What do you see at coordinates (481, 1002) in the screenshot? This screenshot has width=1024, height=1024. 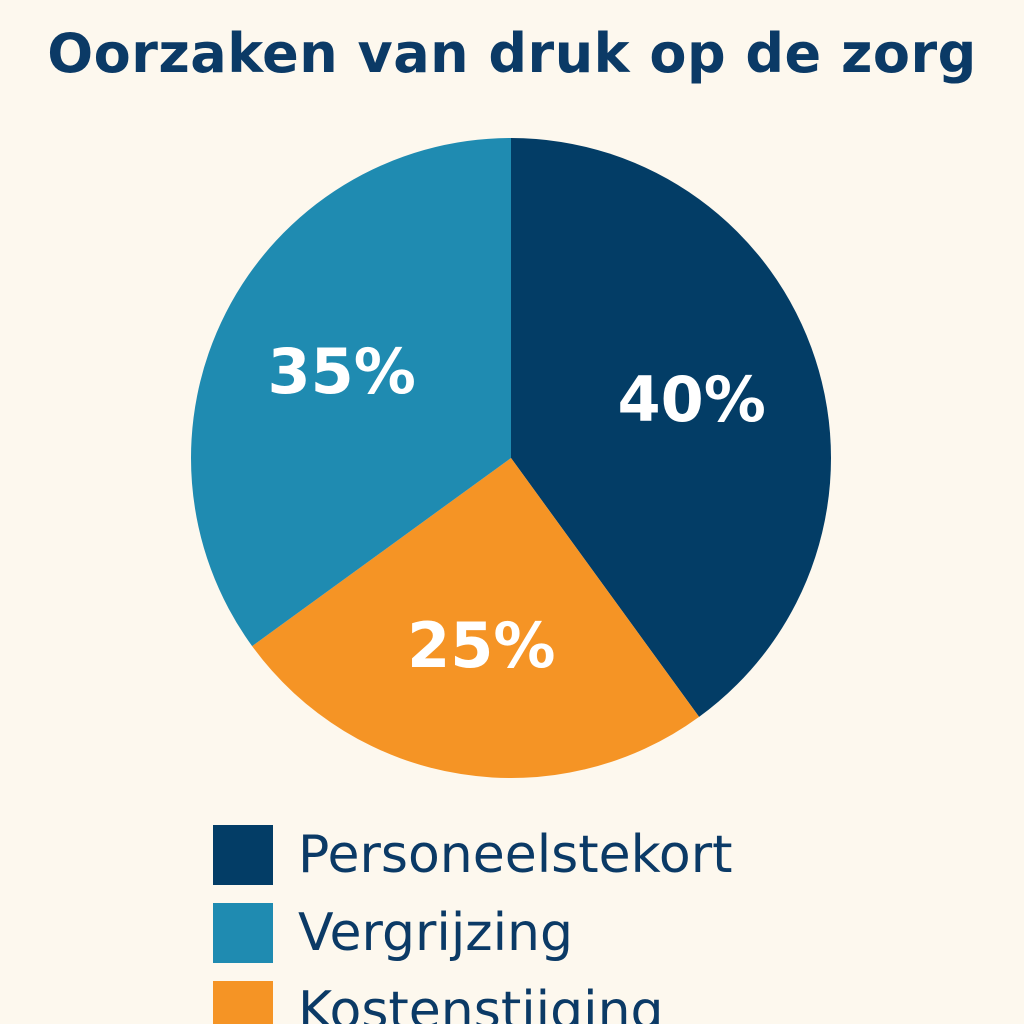 I see `legend-label-kostenstijging: Kostenstijging` at bounding box center [481, 1002].